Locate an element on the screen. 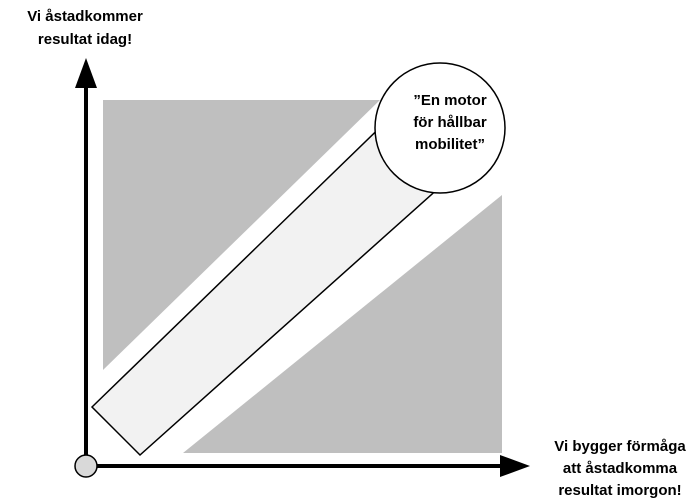 The image size is (699, 500). circle-text: ”En motor is located at coordinates (449, 100).